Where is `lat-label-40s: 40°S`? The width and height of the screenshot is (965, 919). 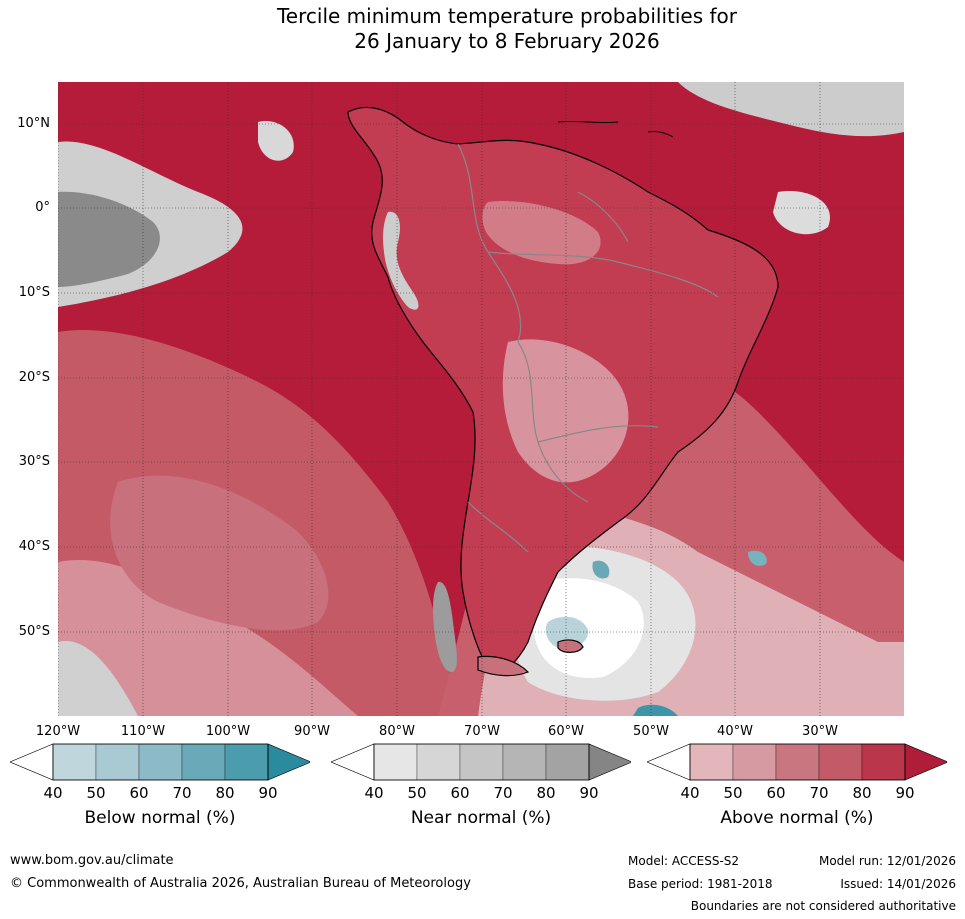 lat-label-40s: 40°S is located at coordinates (34, 546).